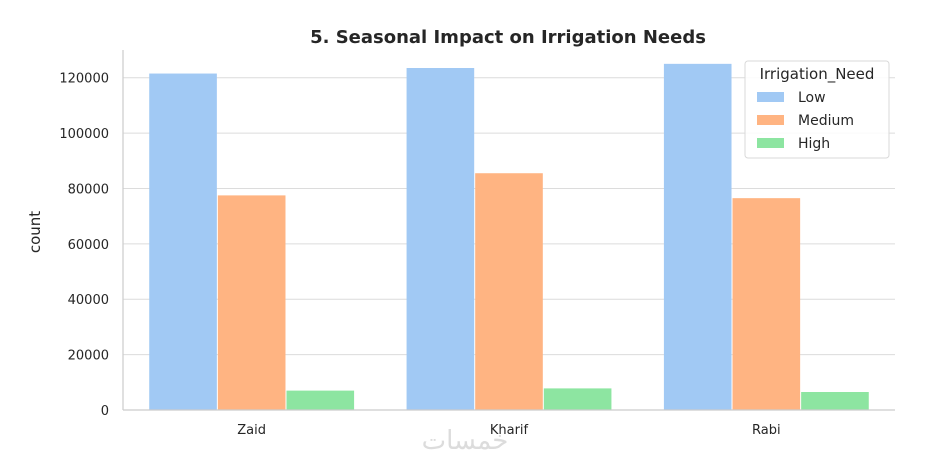 This screenshot has width=932, height=460. Describe the element at coordinates (814, 144) in the screenshot. I see `legend-label: High` at that location.